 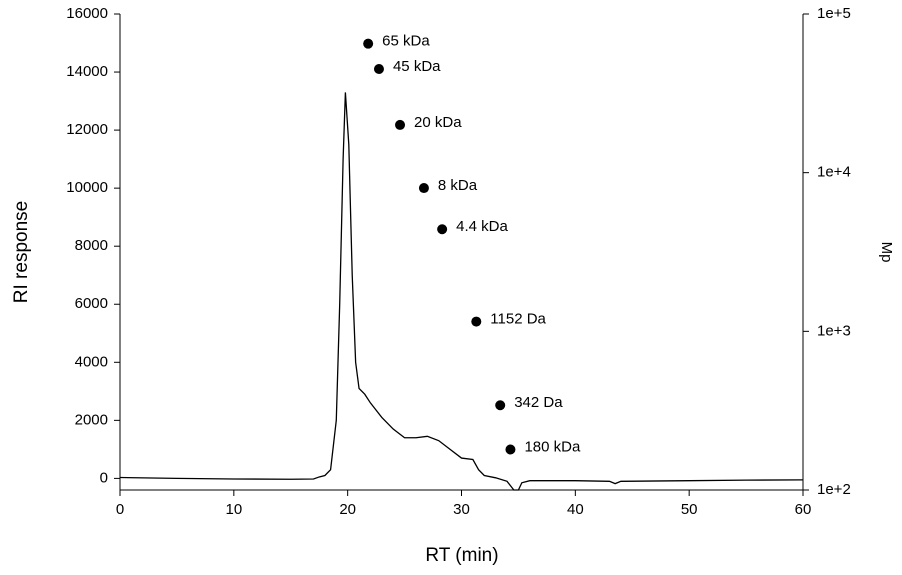 What do you see at coordinates (347, 509) in the screenshot?
I see `x-tick-label: 20` at bounding box center [347, 509].